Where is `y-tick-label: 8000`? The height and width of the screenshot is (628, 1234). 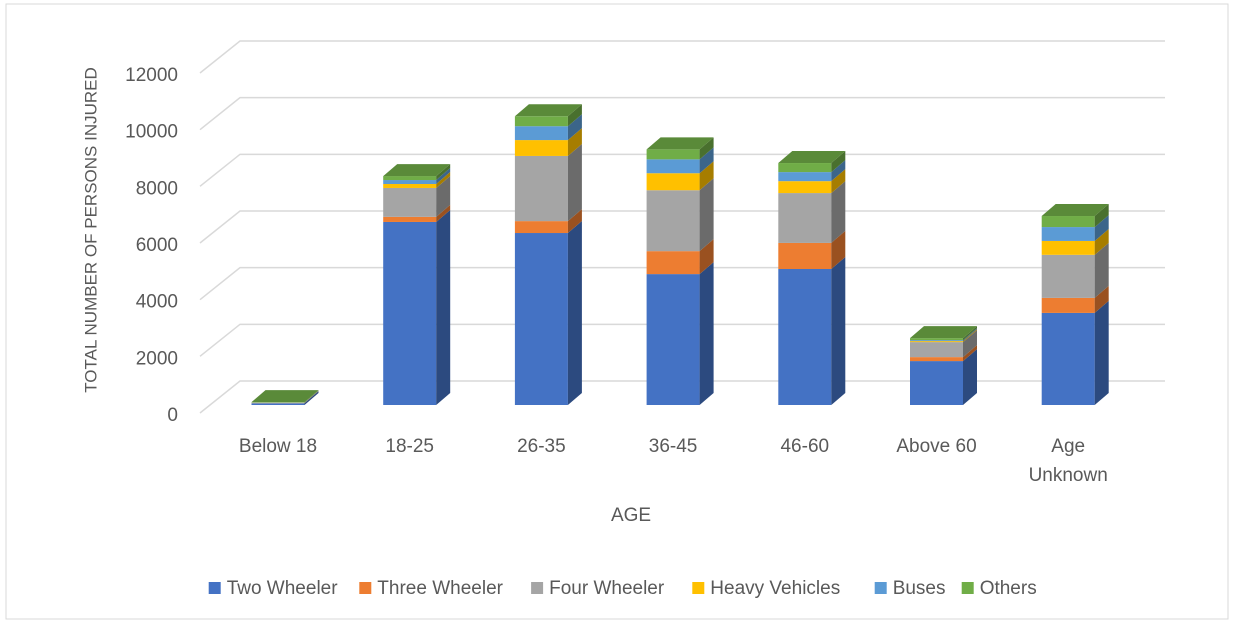
y-tick-label: 8000 is located at coordinates (157, 188).